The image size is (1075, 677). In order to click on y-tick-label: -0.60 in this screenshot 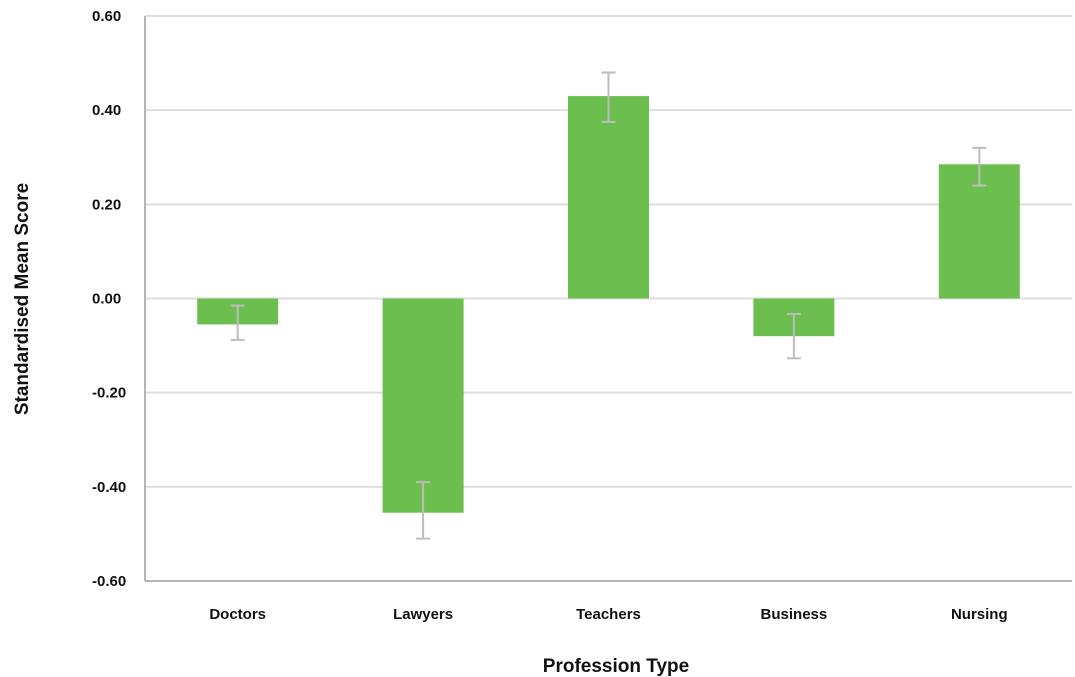, I will do `click(109, 581)`.